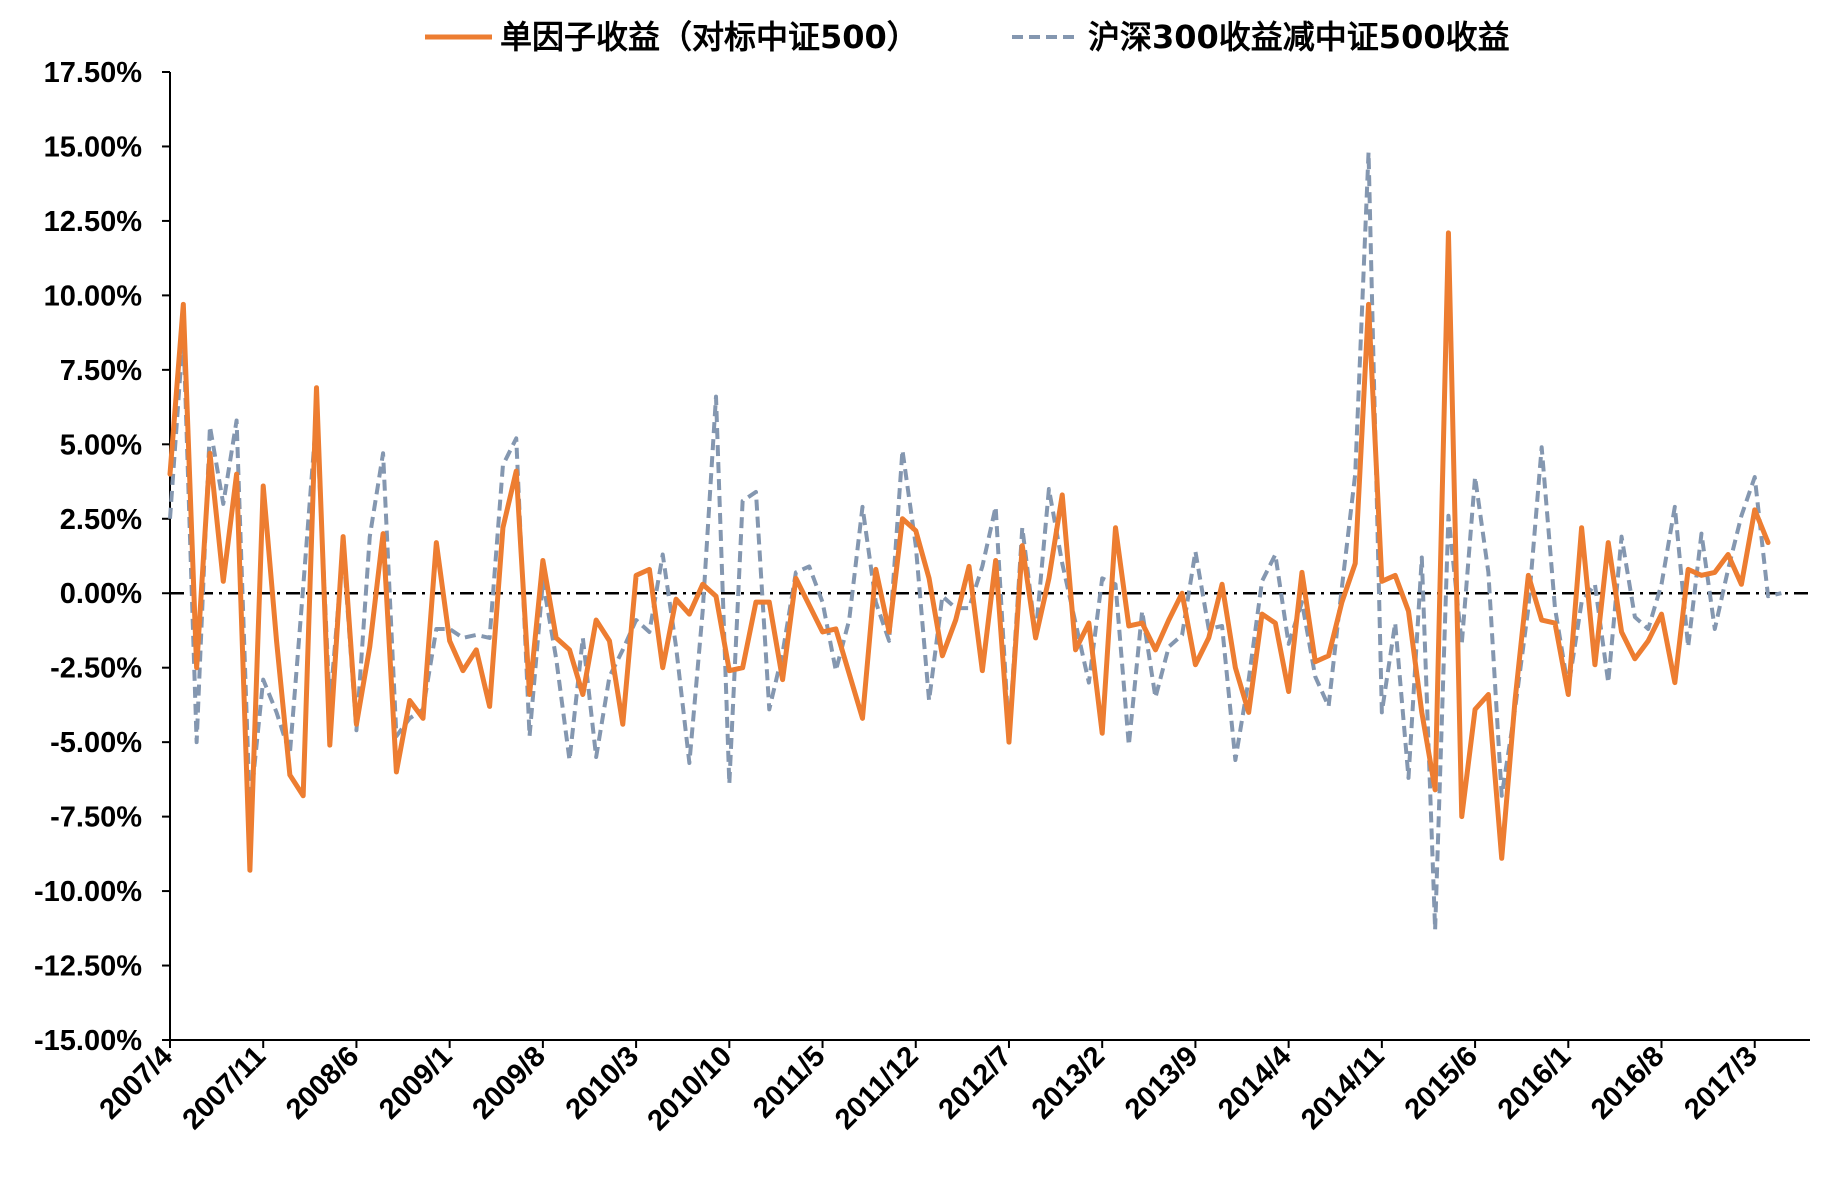 This screenshot has width=1824, height=1203. I want to click on x-tick-label: 2014/11, so click(1343, 1088).